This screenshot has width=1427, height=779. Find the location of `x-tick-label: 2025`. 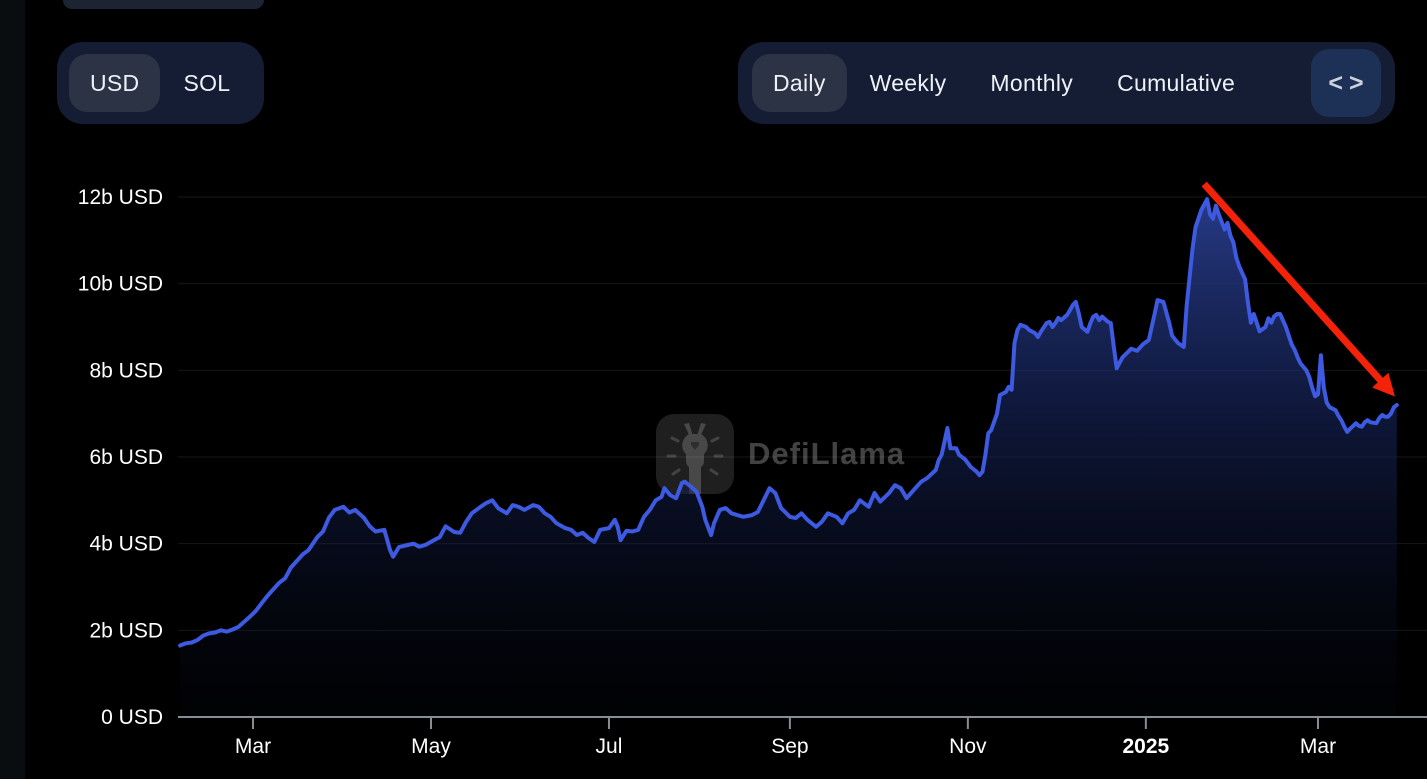

x-tick-label: 2025 is located at coordinates (1145, 746).